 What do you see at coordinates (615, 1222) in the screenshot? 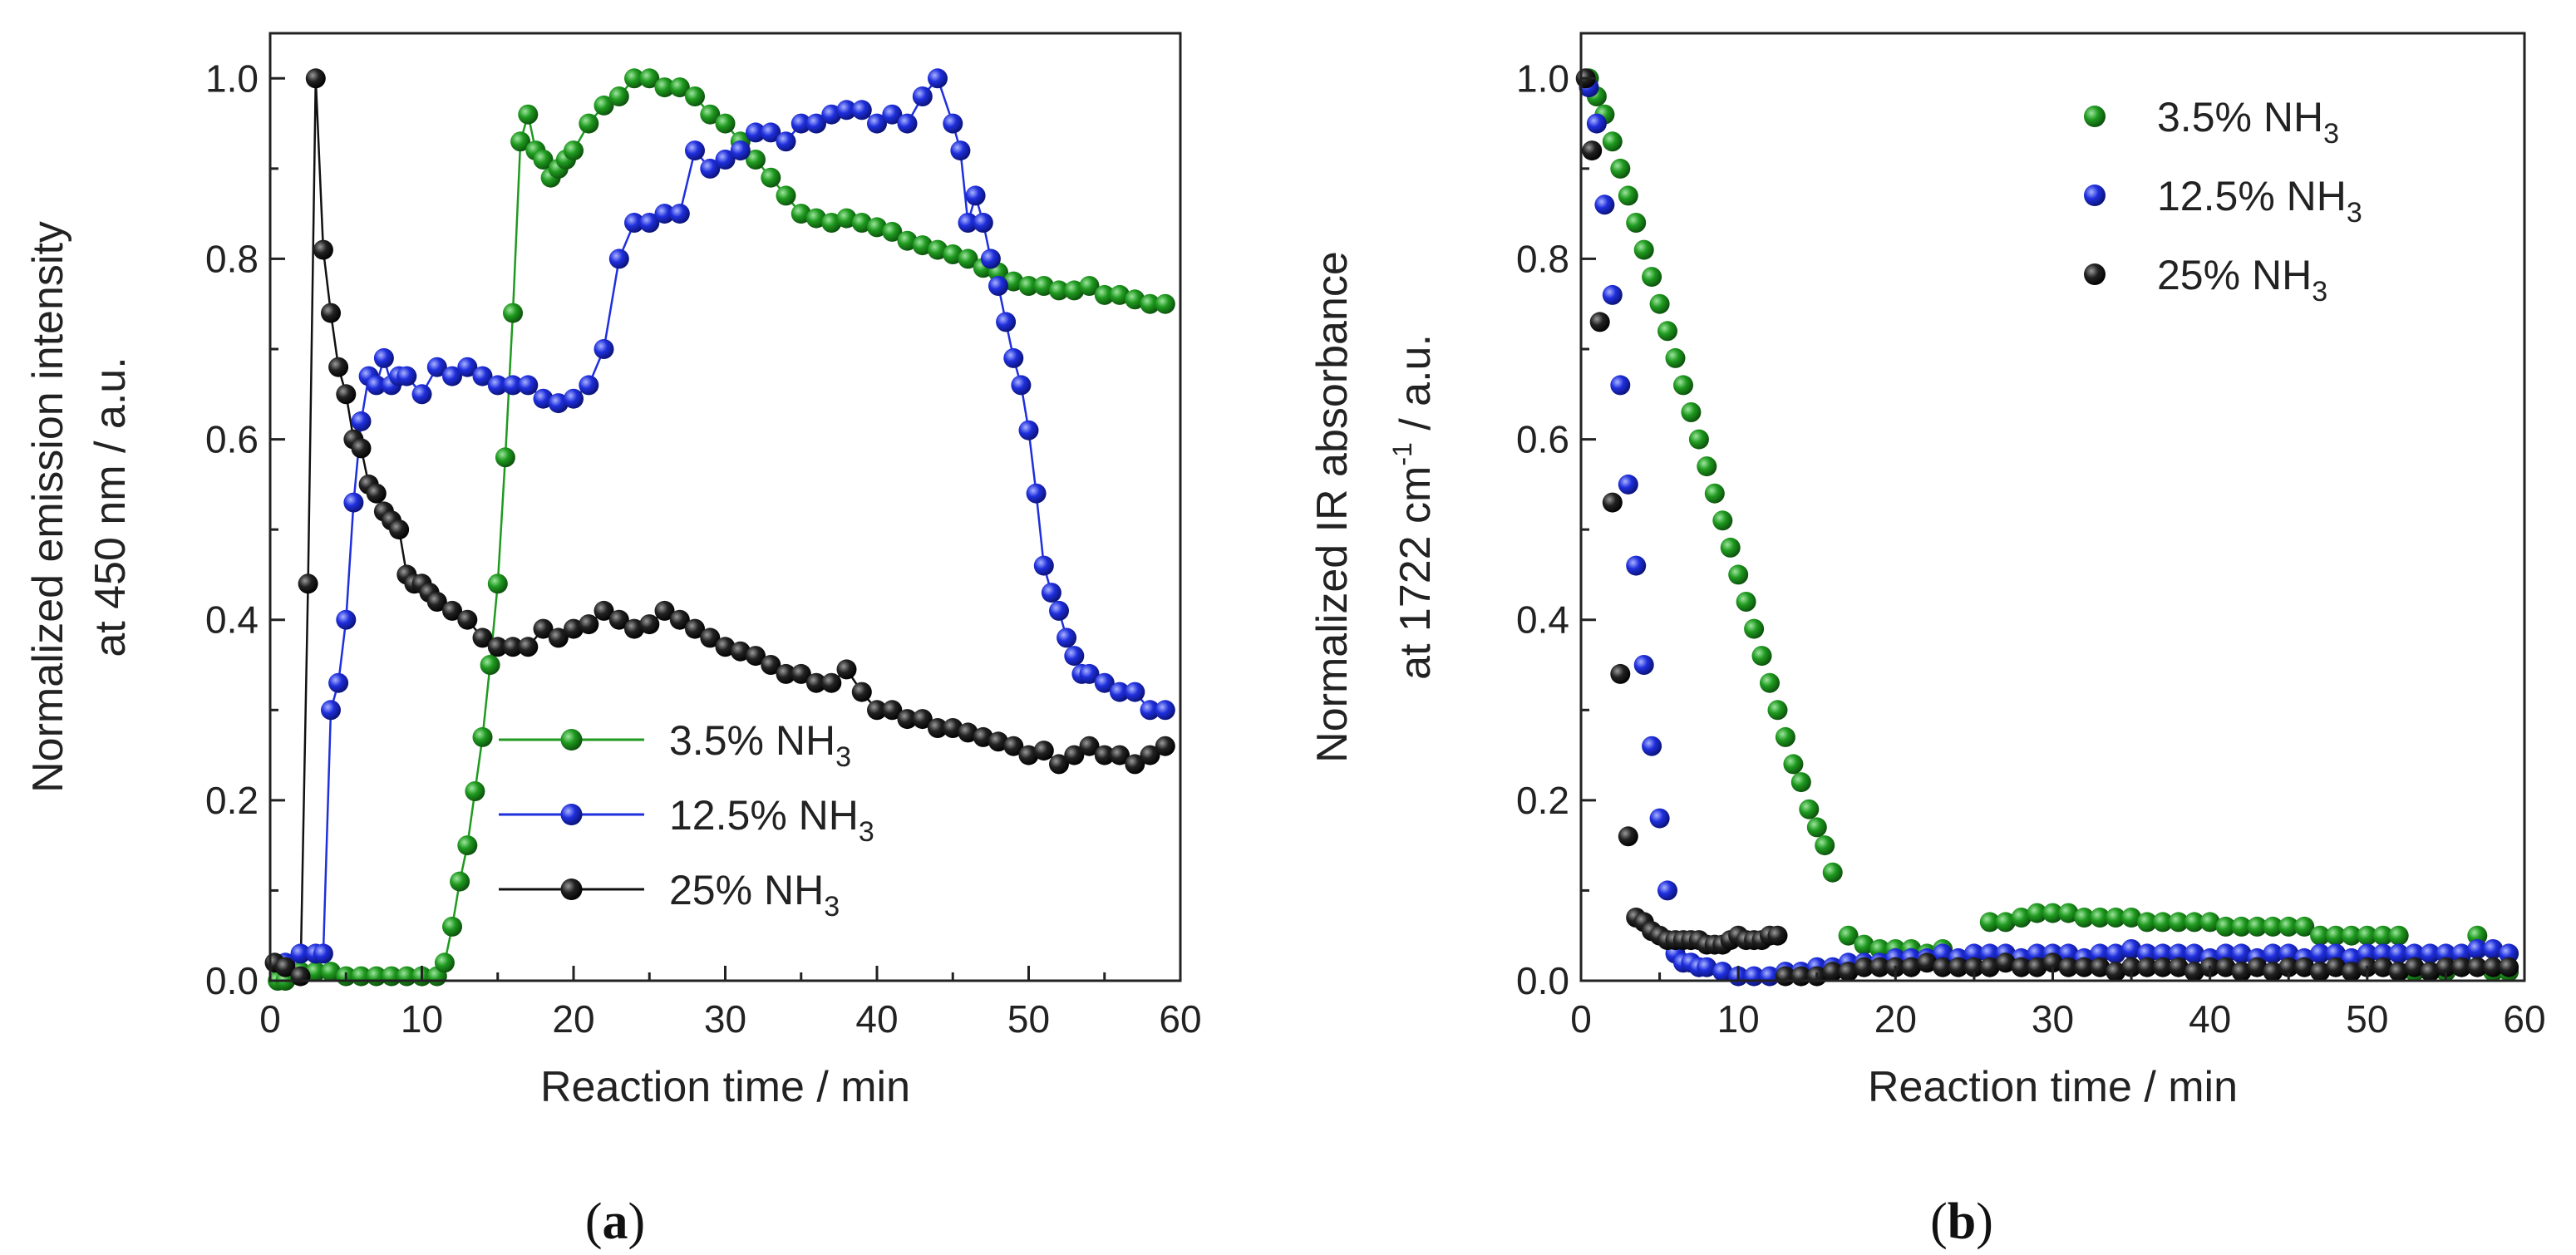
I see `panel-a-caption: (a)` at bounding box center [615, 1222].